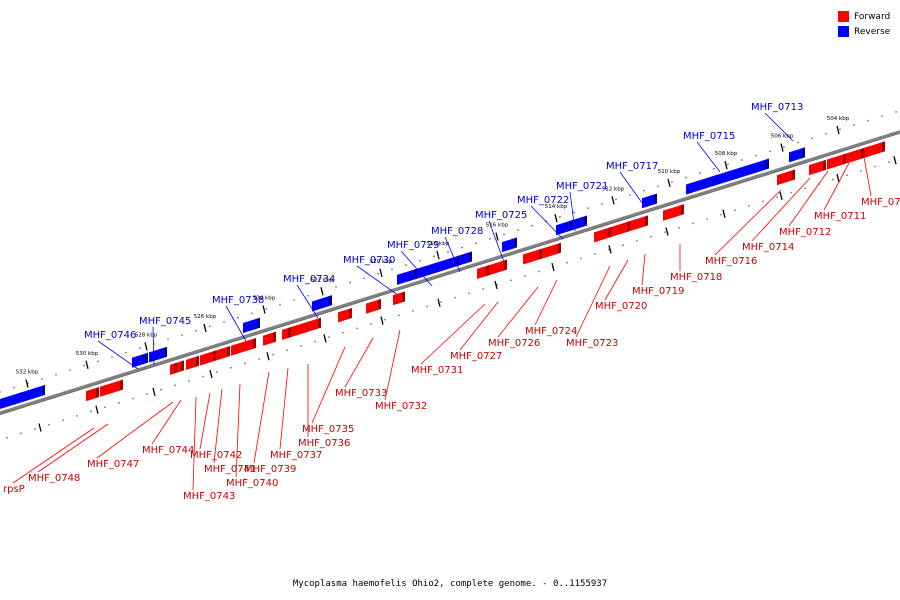 Image resolution: width=900 pixels, height=600 pixels. What do you see at coordinates (146, 335) in the screenshot?
I see `kbp-label: 528 kbp` at bounding box center [146, 335].